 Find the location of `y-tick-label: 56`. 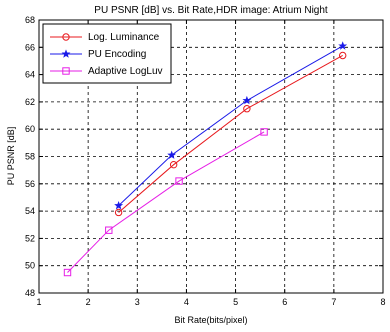

y-tick-label: 56 is located at coordinates (30, 184).